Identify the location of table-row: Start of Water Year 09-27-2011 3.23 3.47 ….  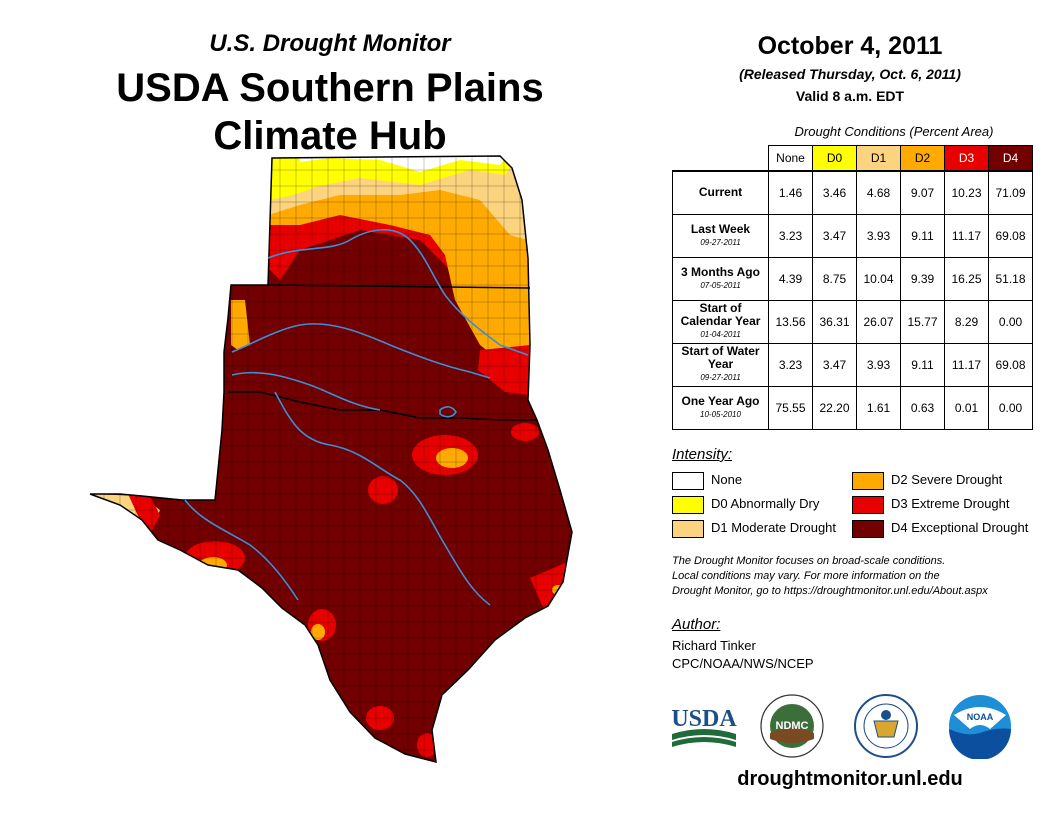
(852, 364).